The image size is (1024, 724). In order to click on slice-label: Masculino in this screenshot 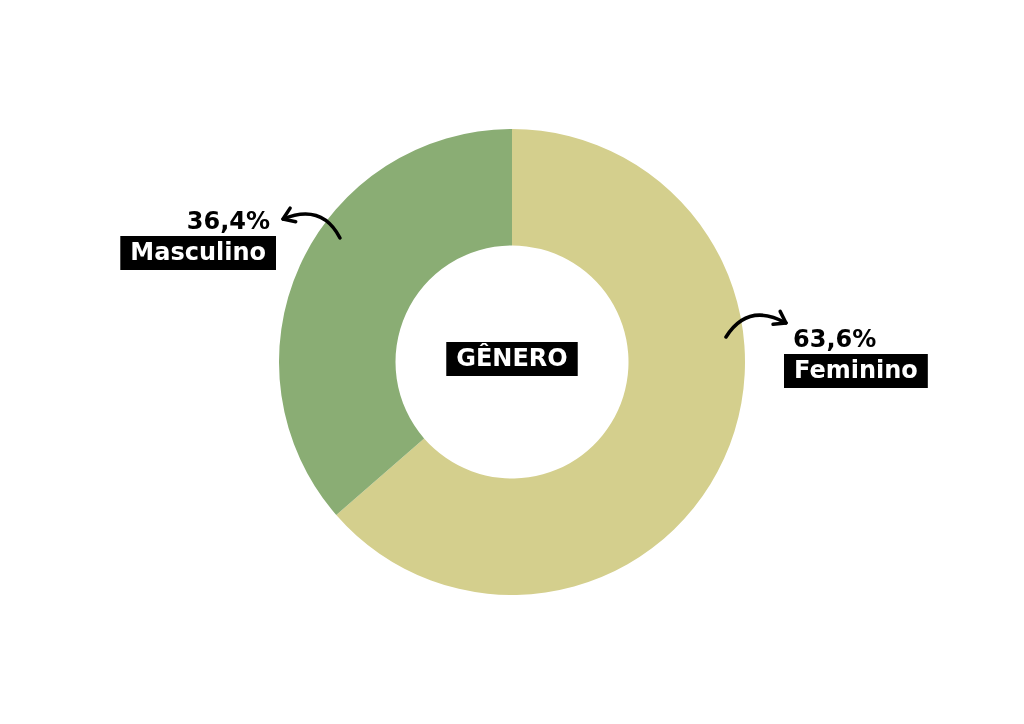, I will do `click(198, 252)`.